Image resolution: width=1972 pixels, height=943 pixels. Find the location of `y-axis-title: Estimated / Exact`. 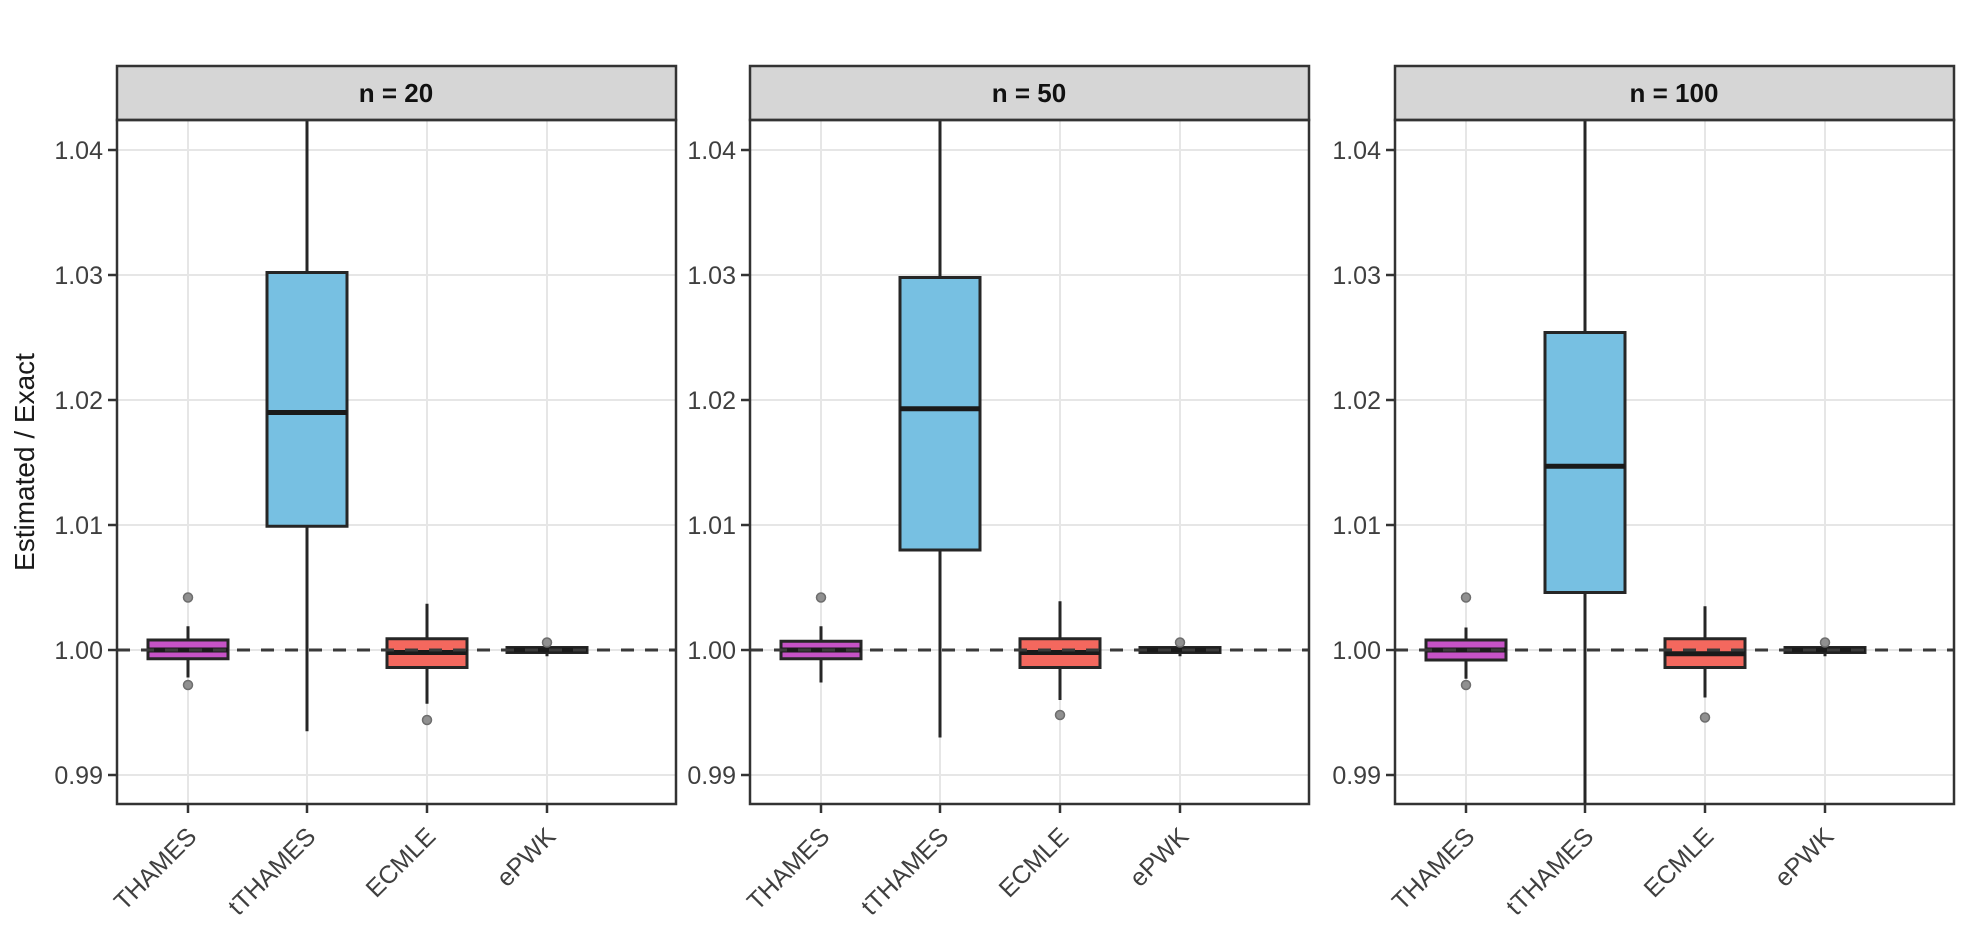

y-axis-title: Estimated / Exact is located at coordinates (24, 462).